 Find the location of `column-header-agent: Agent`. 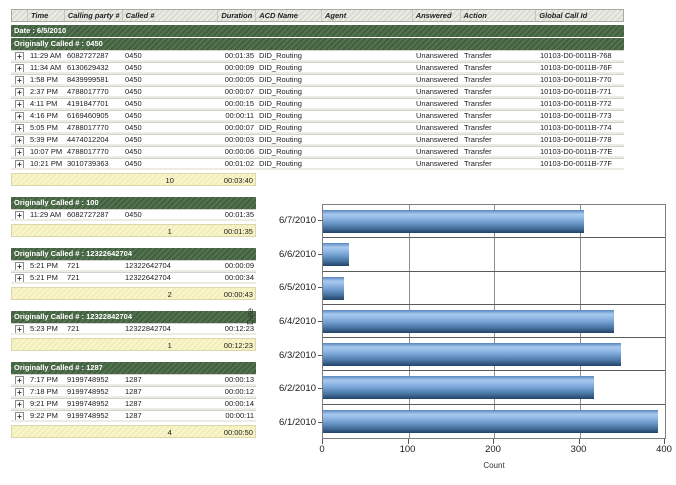

column-header-agent: Agent is located at coordinates (367, 15).